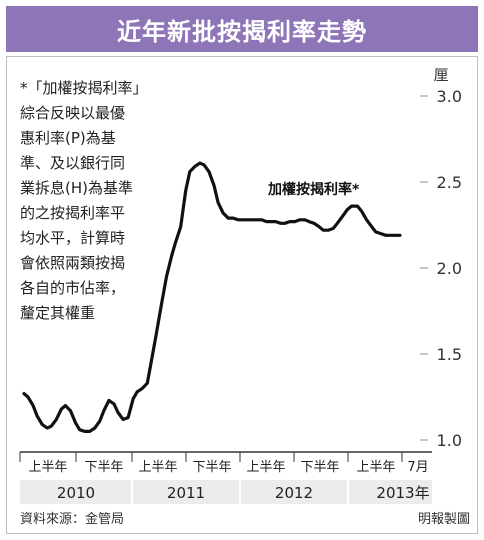  I want to click on note-line: 會依照兩類按揭, so click(73, 263).